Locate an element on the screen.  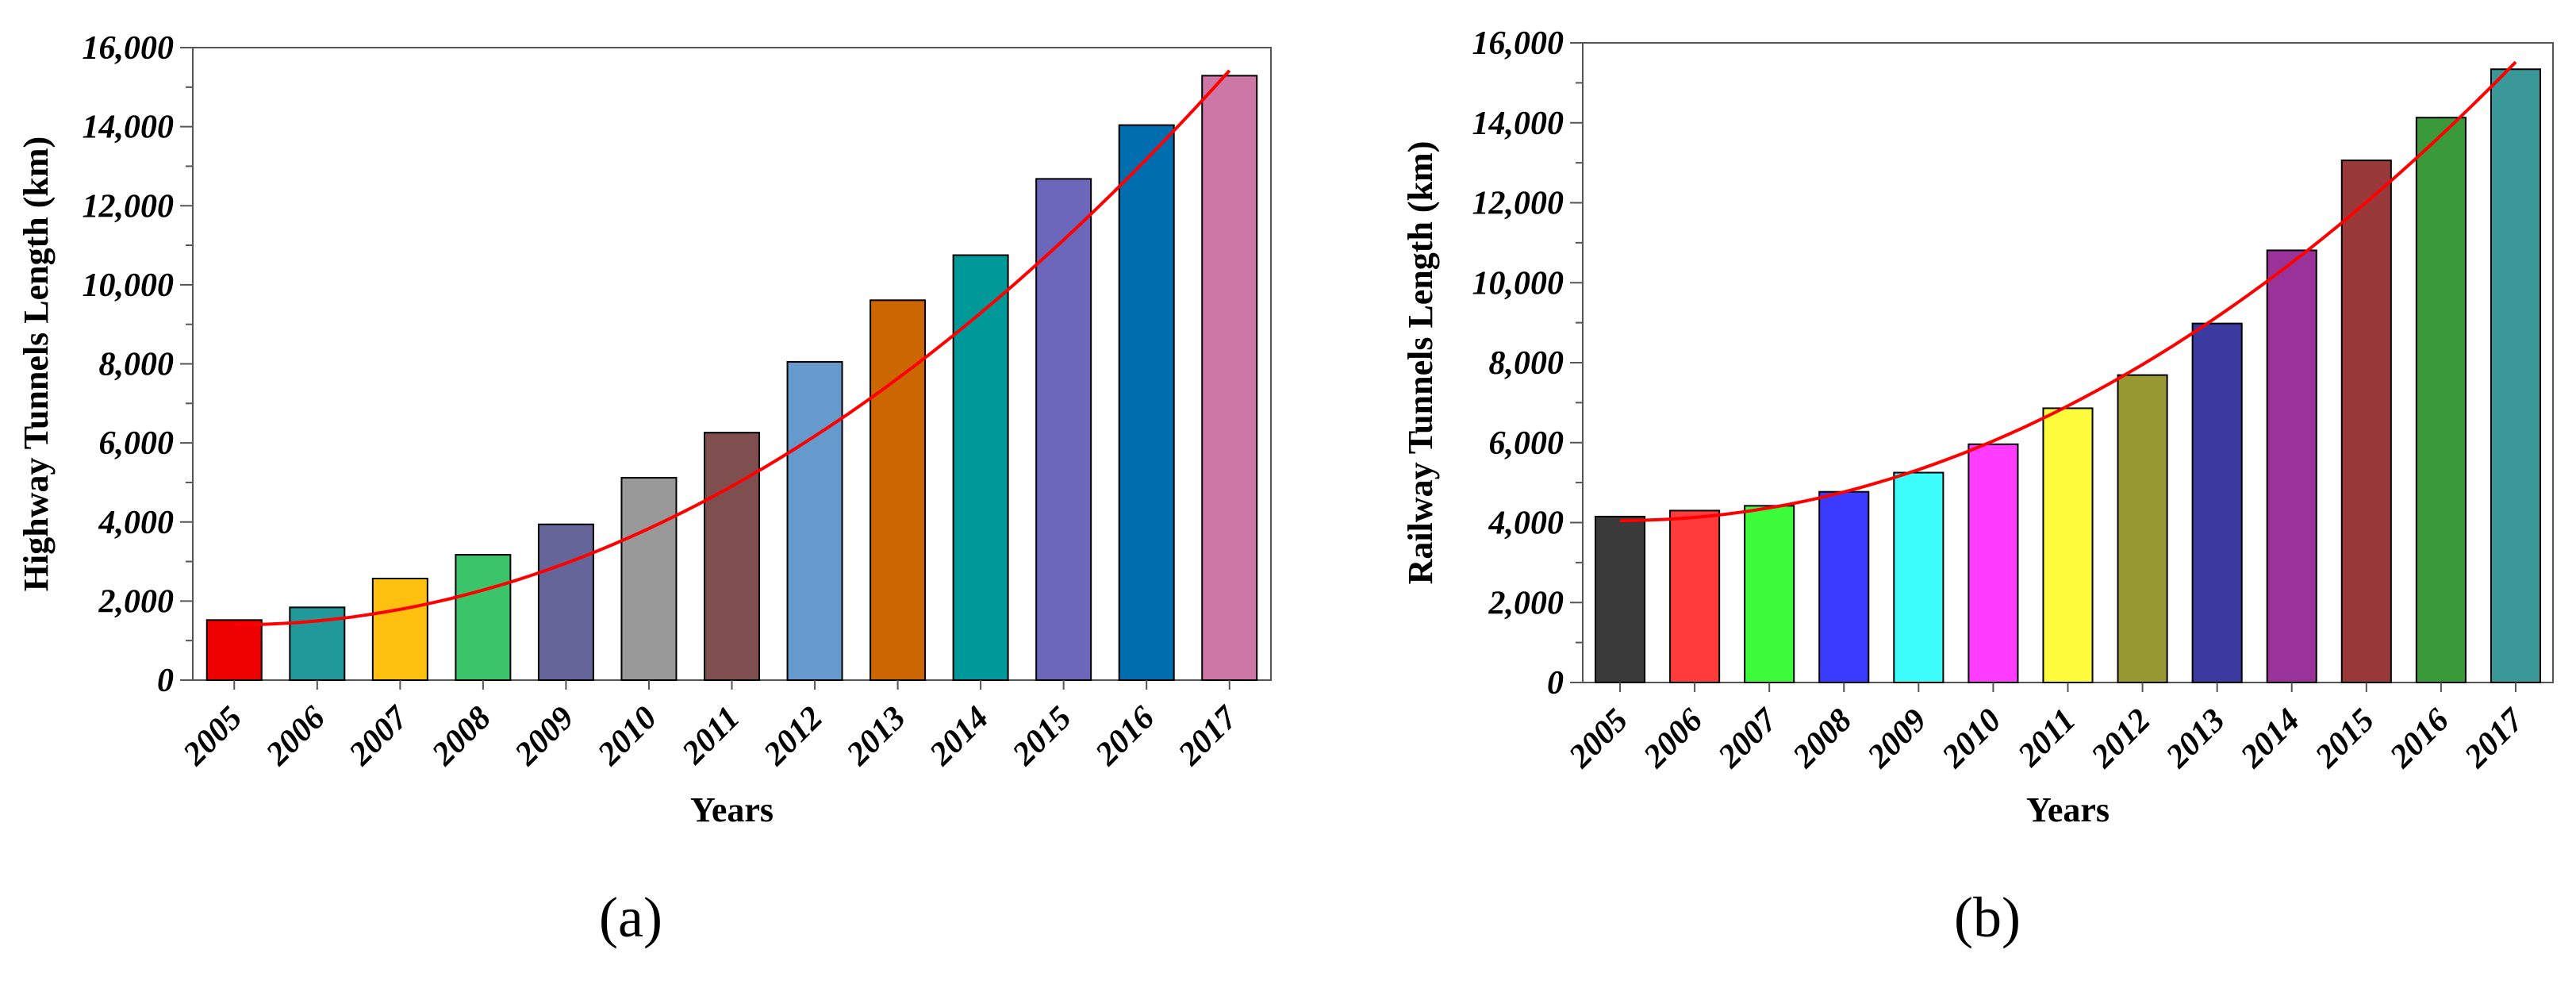
y-axis-title: Highway Tunnels Length (km) is located at coordinates (36, 363).